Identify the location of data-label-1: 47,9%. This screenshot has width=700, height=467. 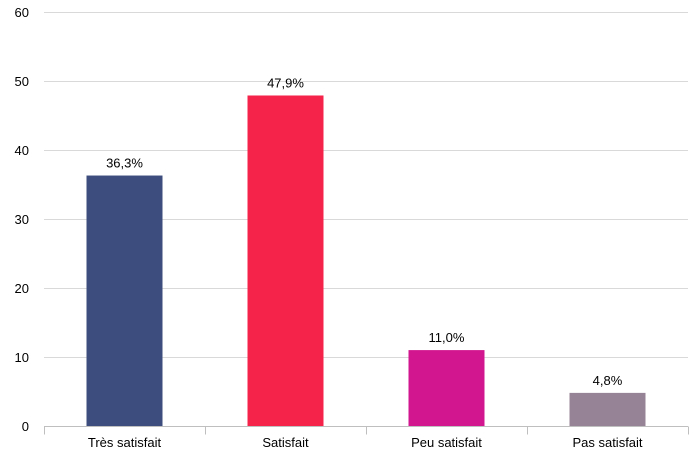
(285, 82).